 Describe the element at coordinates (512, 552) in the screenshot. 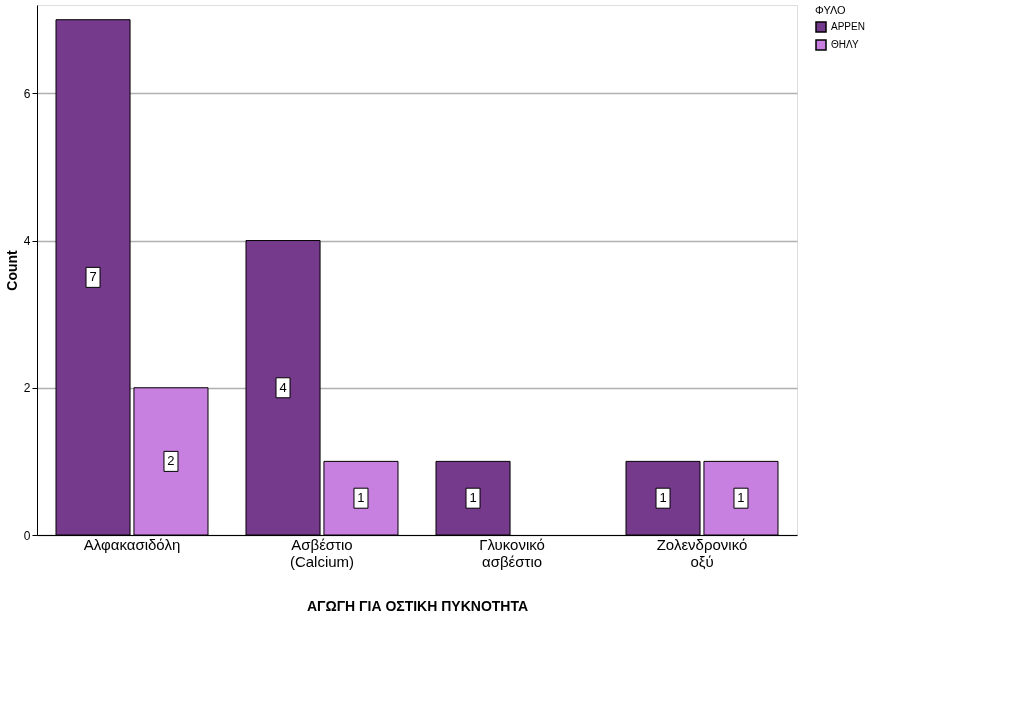

I see `x-tick-label: Γλυκονικό ασβέστιο` at that location.